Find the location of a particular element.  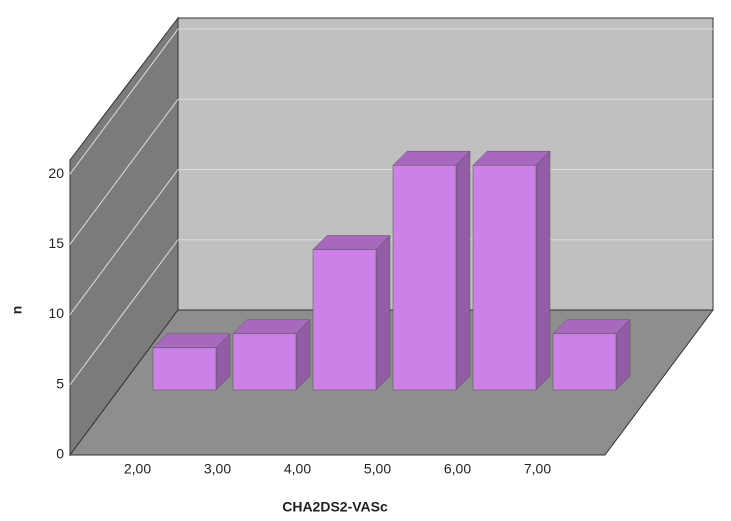

x-axis-title: CHA2DS2-VASc is located at coordinates (335, 507).